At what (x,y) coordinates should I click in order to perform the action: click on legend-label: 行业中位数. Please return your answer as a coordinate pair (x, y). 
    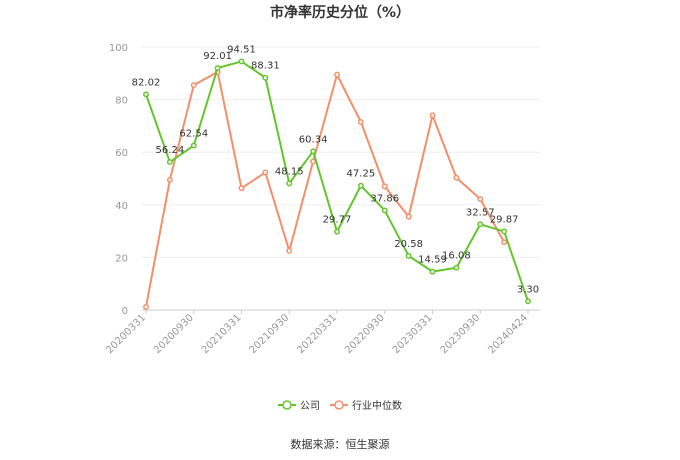
    Looking at the image, I should click on (377, 405).